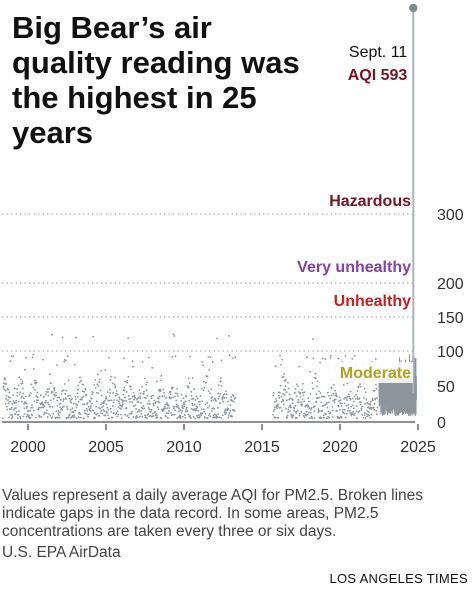 This screenshot has height=589, width=474. What do you see at coordinates (378, 52) in the screenshot?
I see `peak-date-label: Sept. 11` at bounding box center [378, 52].